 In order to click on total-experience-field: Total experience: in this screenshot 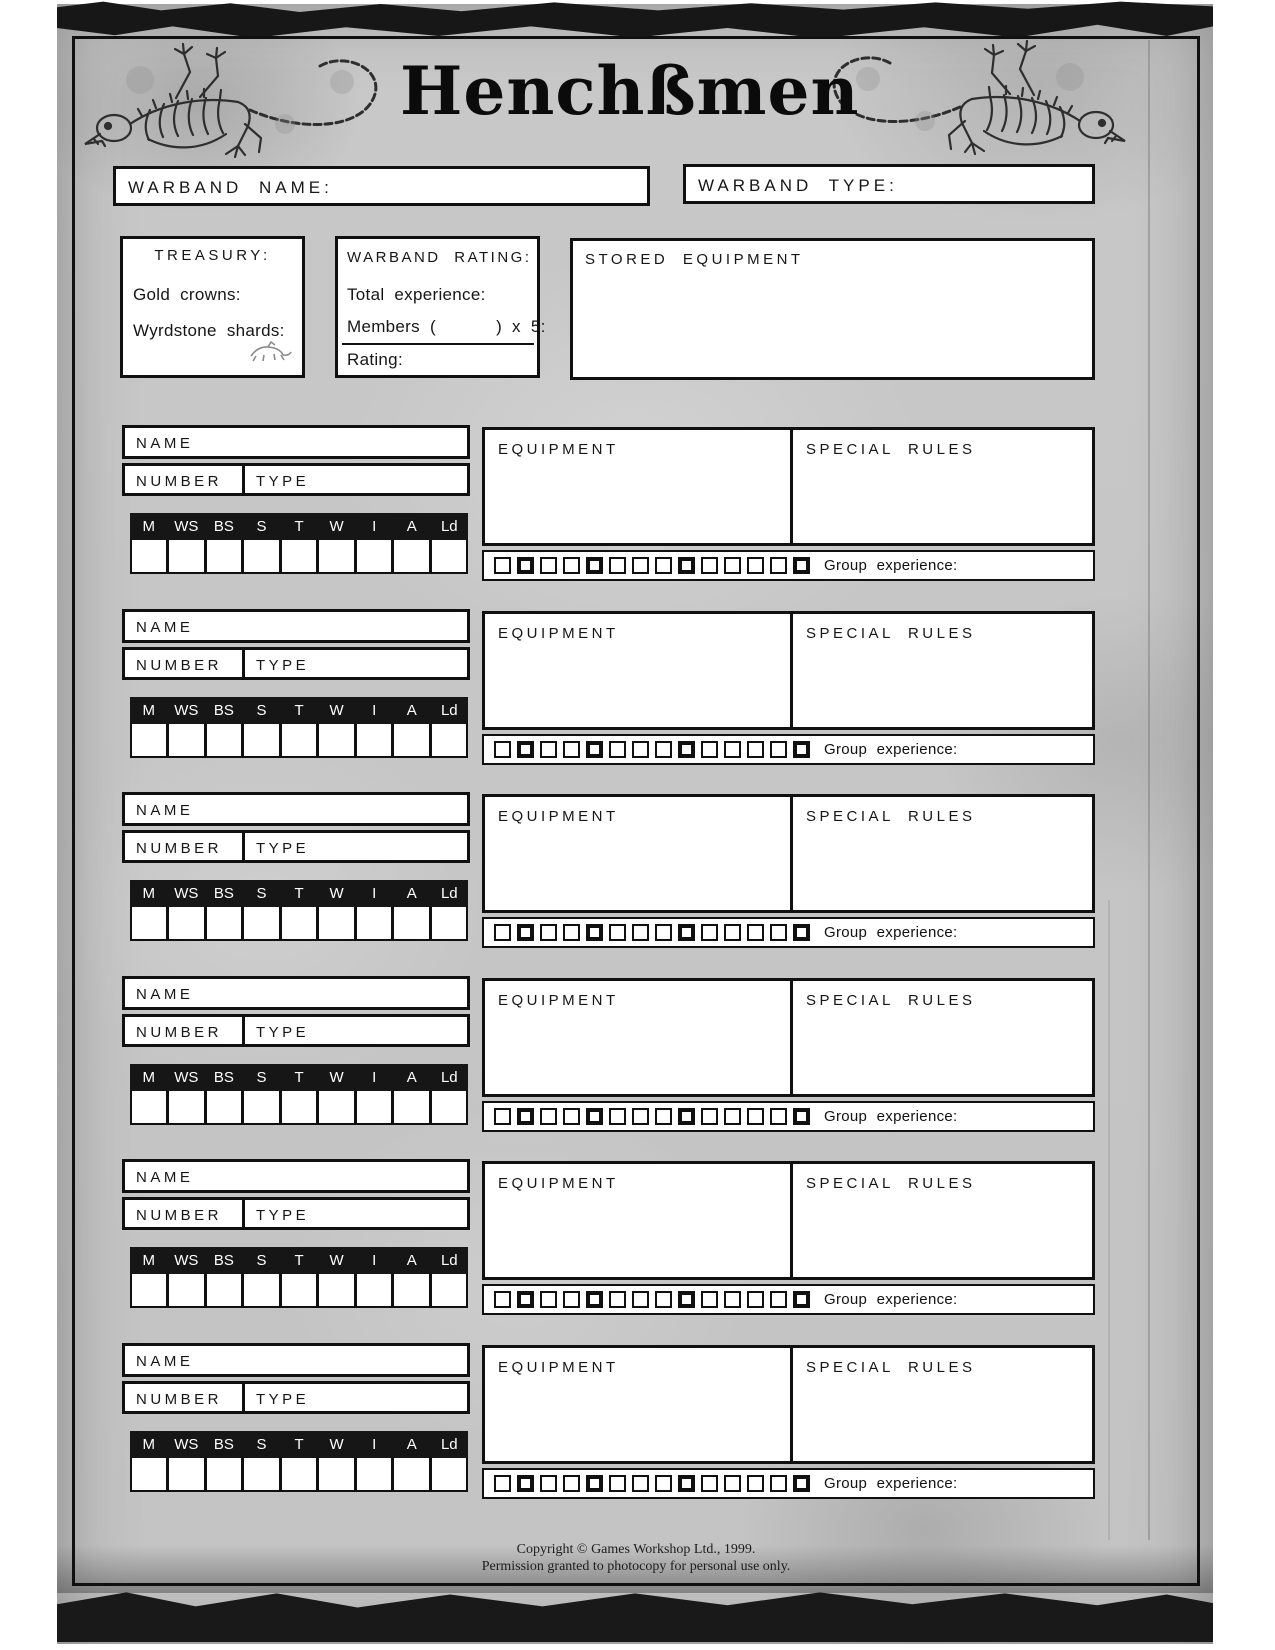, I will do `click(416, 294)`.